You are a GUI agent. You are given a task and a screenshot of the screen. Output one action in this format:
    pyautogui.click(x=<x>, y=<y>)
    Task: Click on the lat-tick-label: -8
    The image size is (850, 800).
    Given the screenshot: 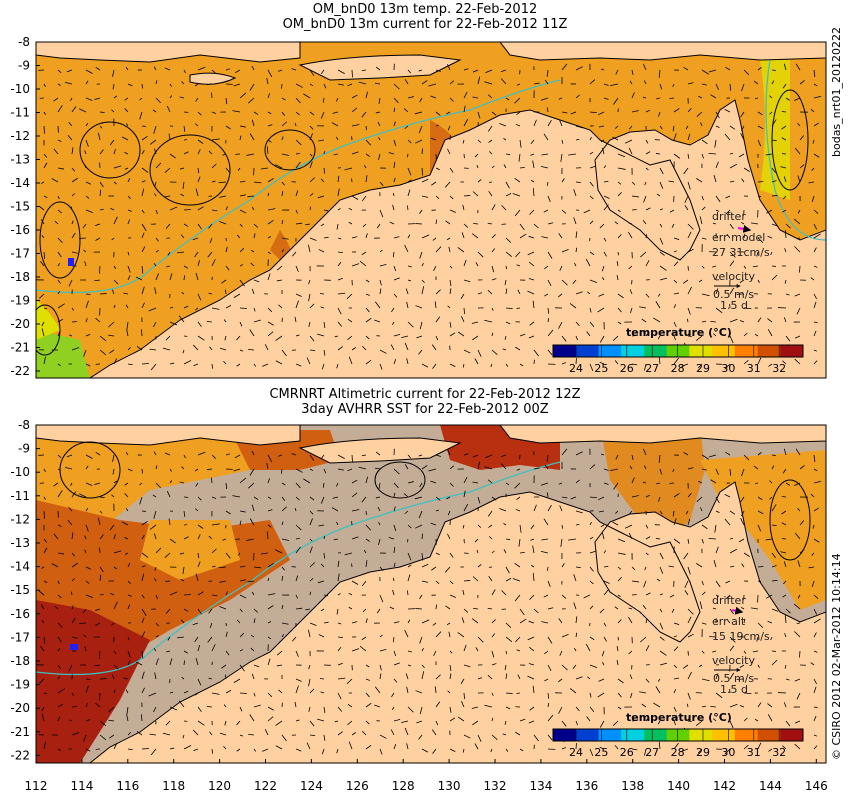 What is the action you would take?
    pyautogui.click(x=24, y=42)
    